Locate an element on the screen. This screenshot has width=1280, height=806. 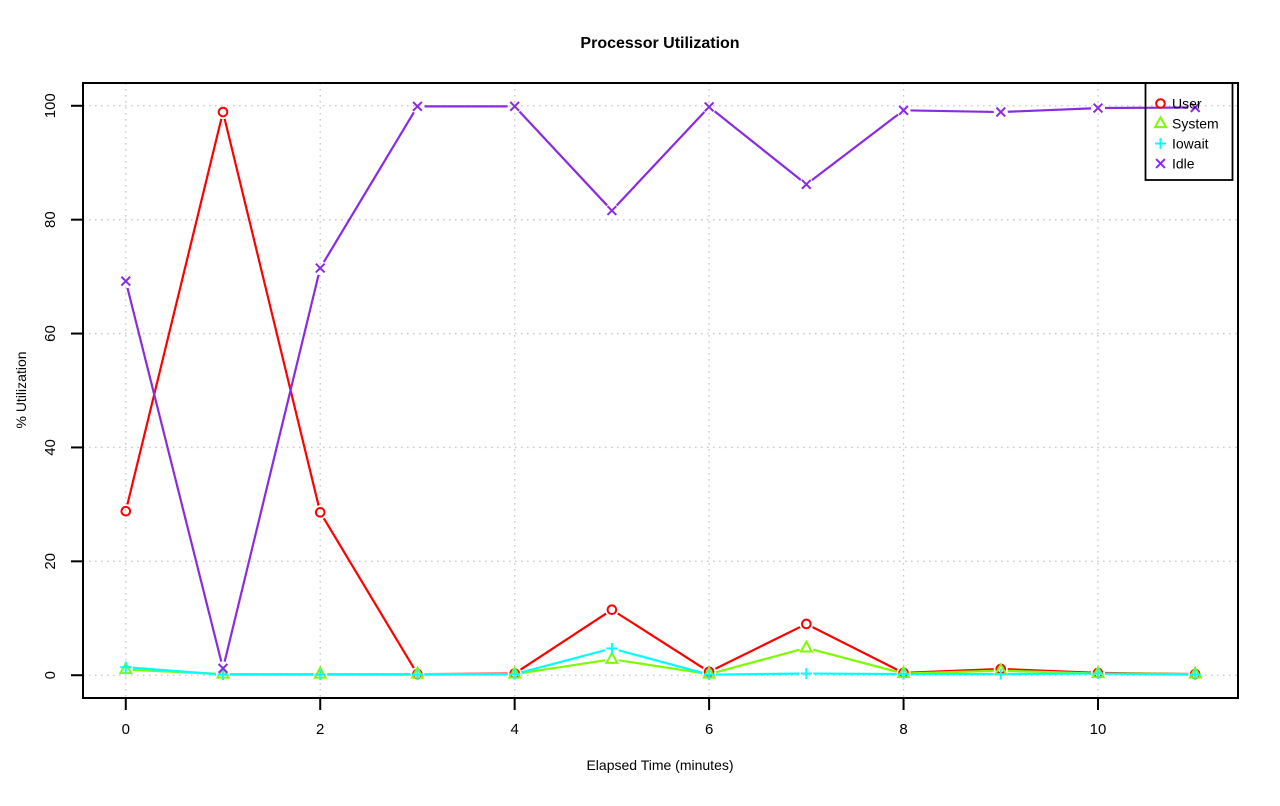
y-axis-label: % Utilization is located at coordinates (21, 389).